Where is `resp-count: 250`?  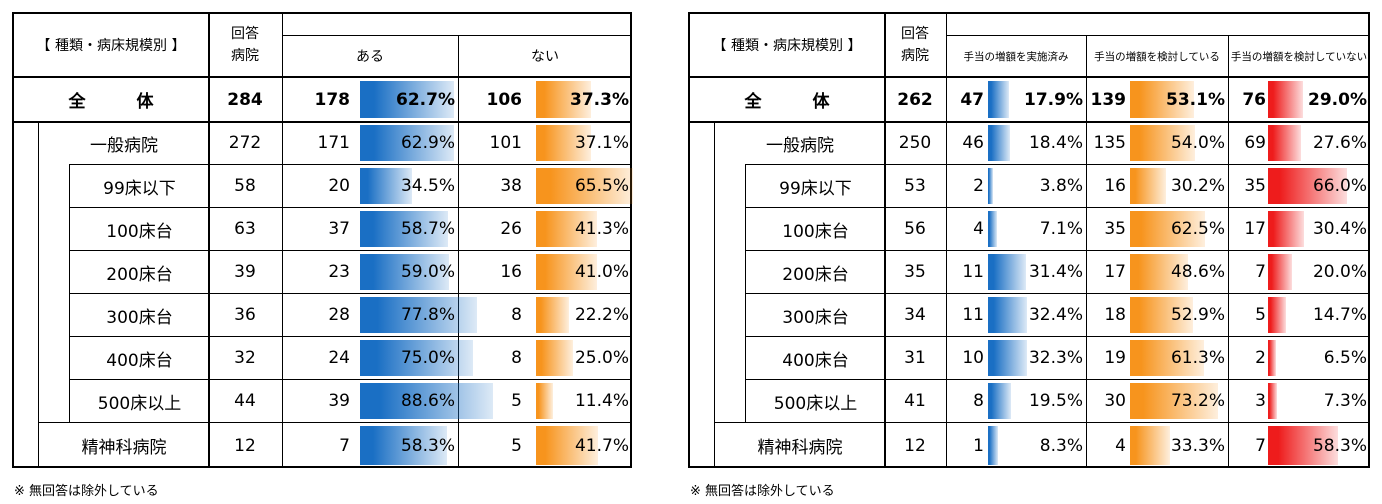
resp-count: 250 is located at coordinates (915, 143).